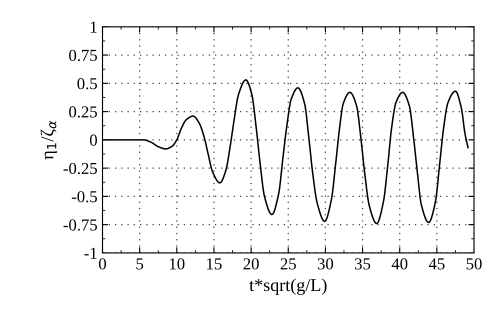 The width and height of the screenshot is (500, 335). What do you see at coordinates (94, 140) in the screenshot?
I see `y-tick-label: 0` at bounding box center [94, 140].